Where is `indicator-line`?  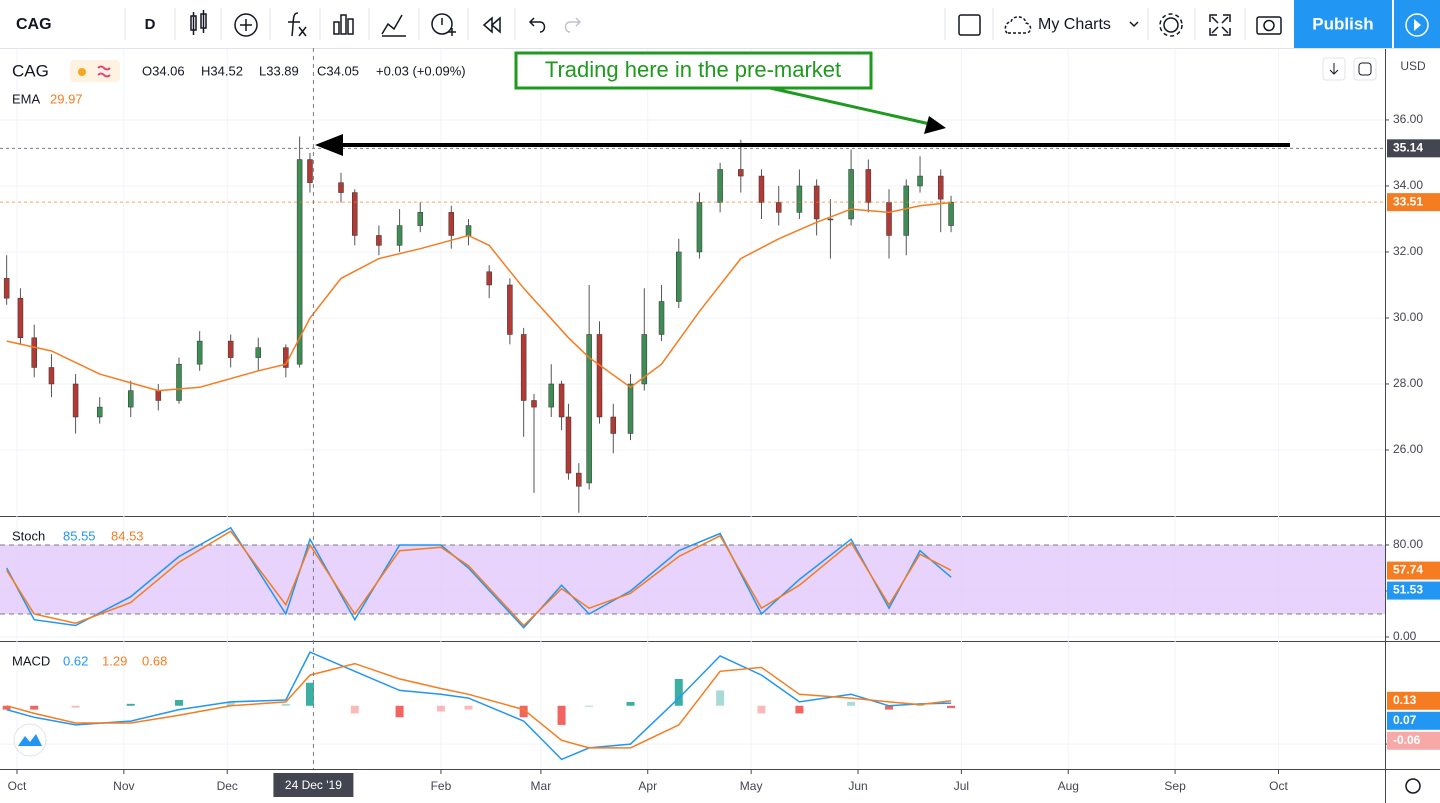
indicator-line is located at coordinates (479, 577).